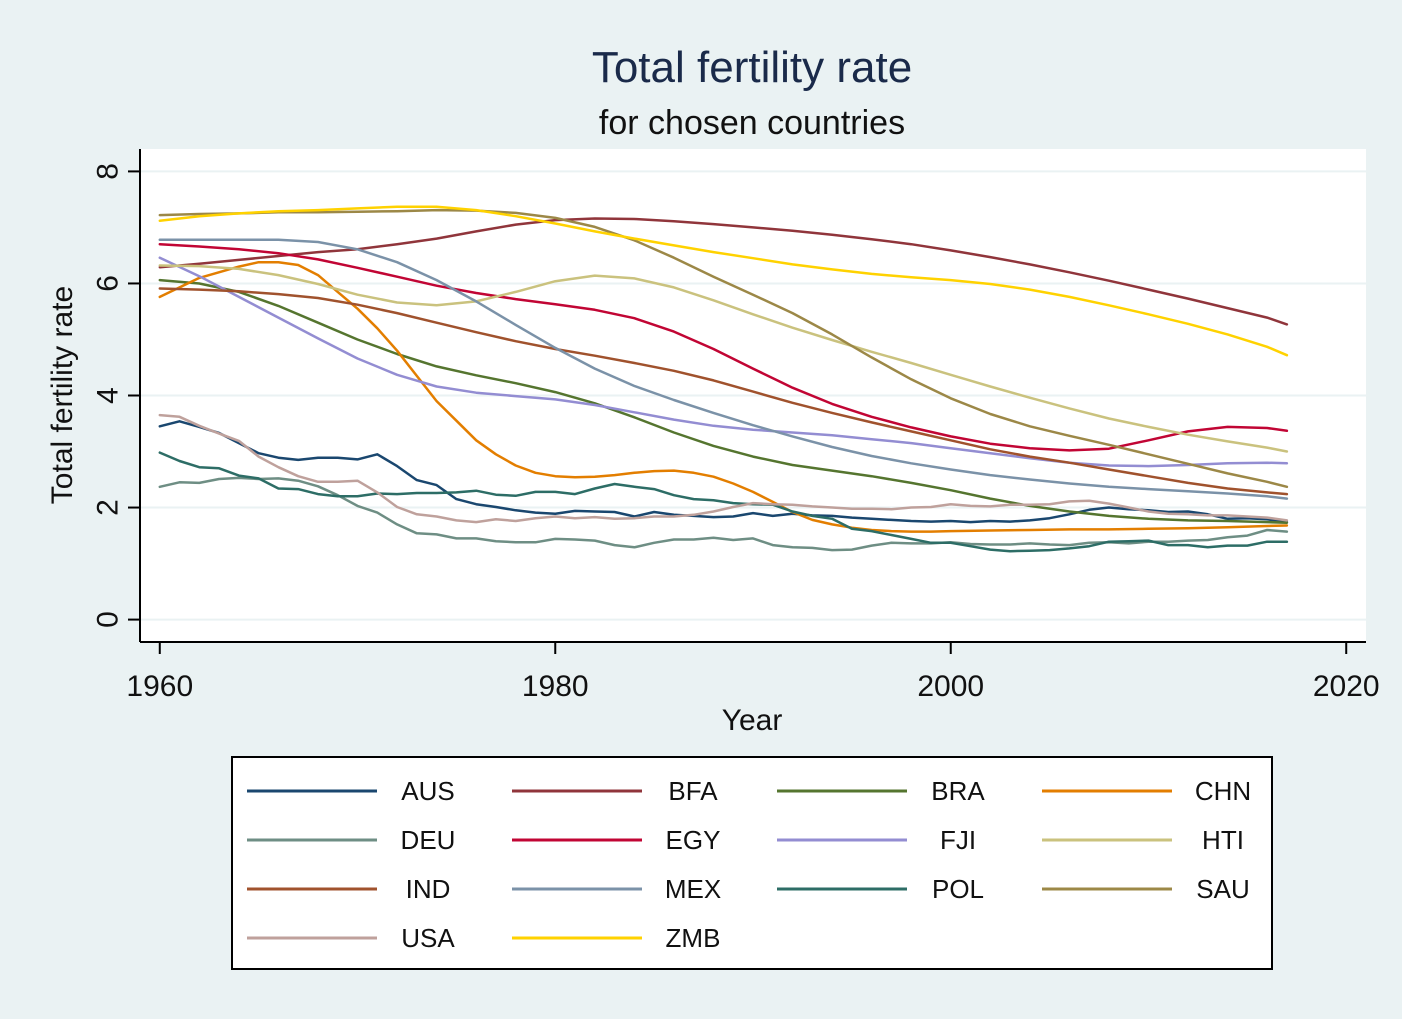 The width and height of the screenshot is (1402, 1019). I want to click on legend-label-bfa: BFA, so click(693, 791).